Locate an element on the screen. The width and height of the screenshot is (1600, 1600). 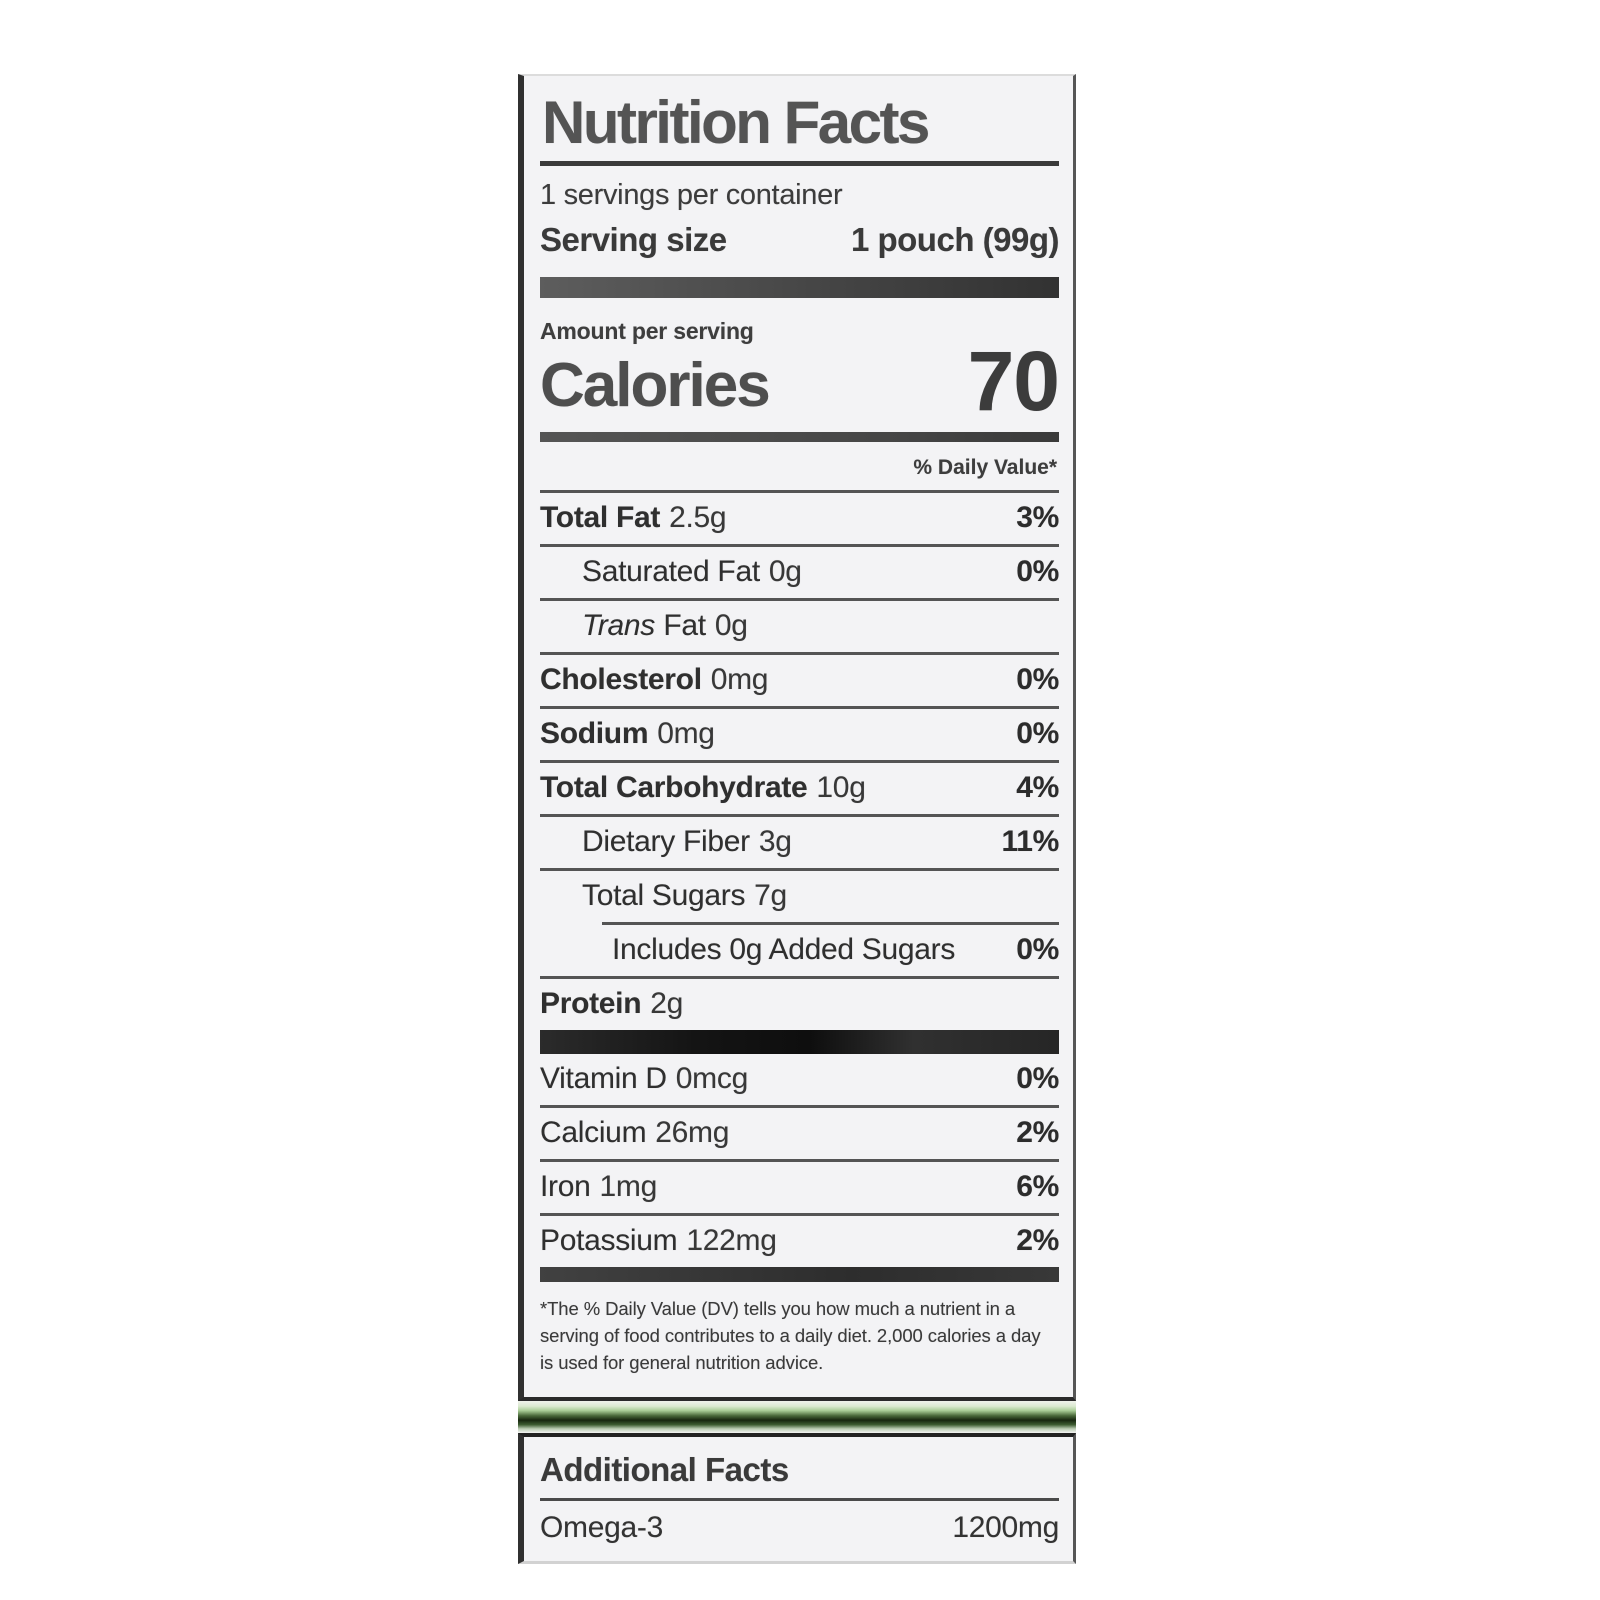
nutrient-amount: 122mg is located at coordinates (731, 1241).